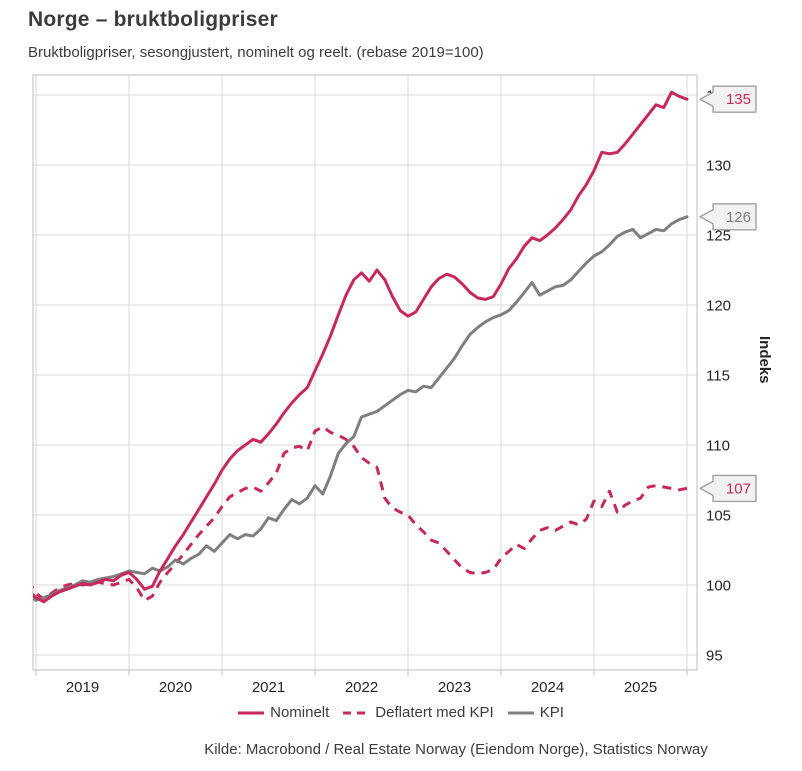 The image size is (802, 771). Describe the element at coordinates (454, 687) in the screenshot. I see `x-tick-label: 2023` at that location.